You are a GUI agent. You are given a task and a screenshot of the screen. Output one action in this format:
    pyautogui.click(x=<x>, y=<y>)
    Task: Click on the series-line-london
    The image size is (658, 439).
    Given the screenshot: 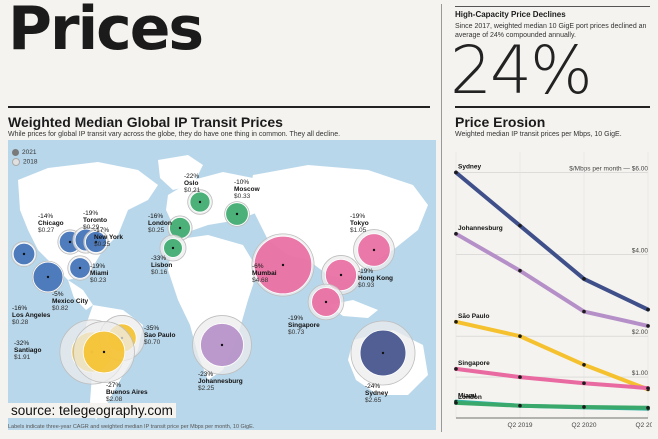 What is the action you would take?
    pyautogui.click(x=552, y=405)
    